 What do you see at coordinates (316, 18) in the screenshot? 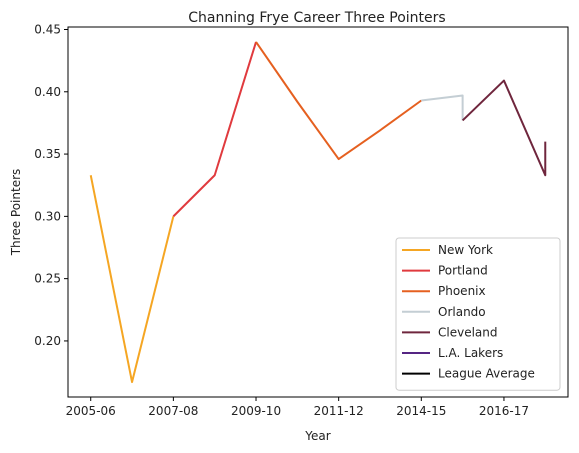
I see `chart-title: Channing Frye Career Three Pointers` at bounding box center [316, 18].